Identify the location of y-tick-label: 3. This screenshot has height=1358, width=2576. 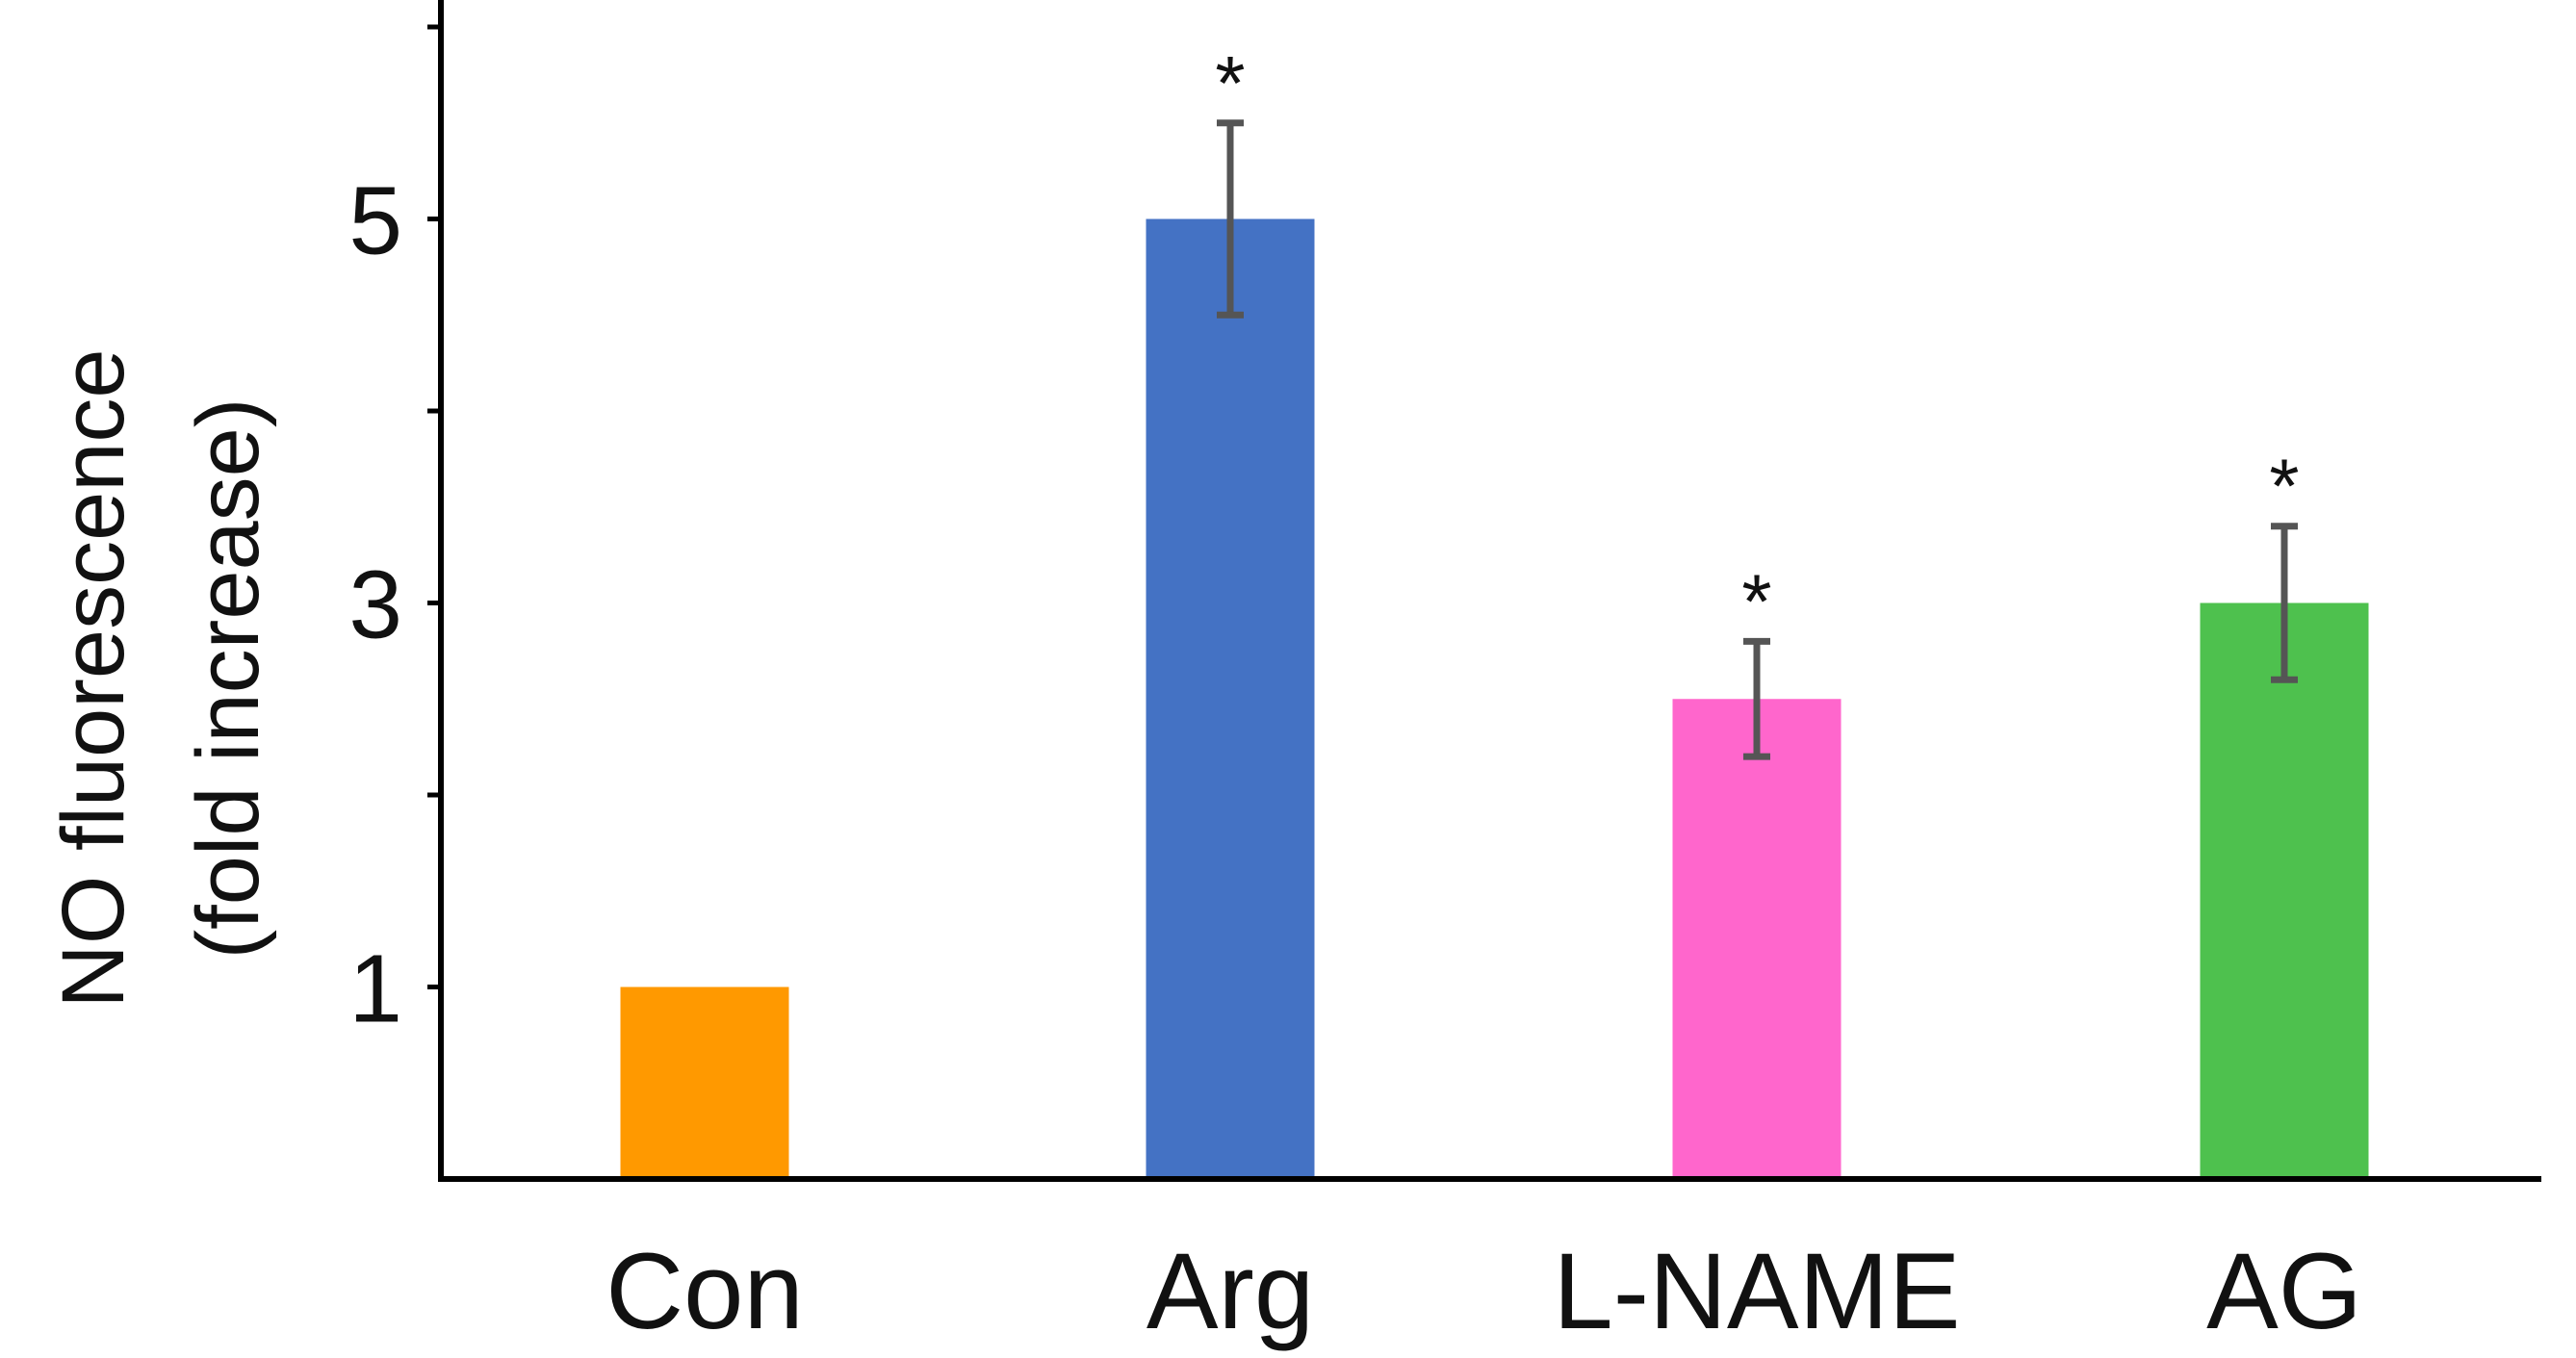
(375, 605).